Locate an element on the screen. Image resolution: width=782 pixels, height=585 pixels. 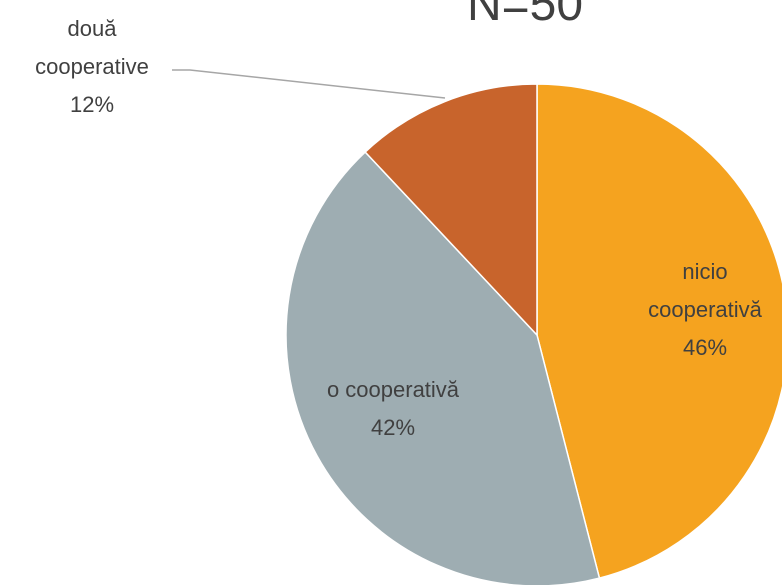
category-name: două cooperative is located at coordinates (92, 47).